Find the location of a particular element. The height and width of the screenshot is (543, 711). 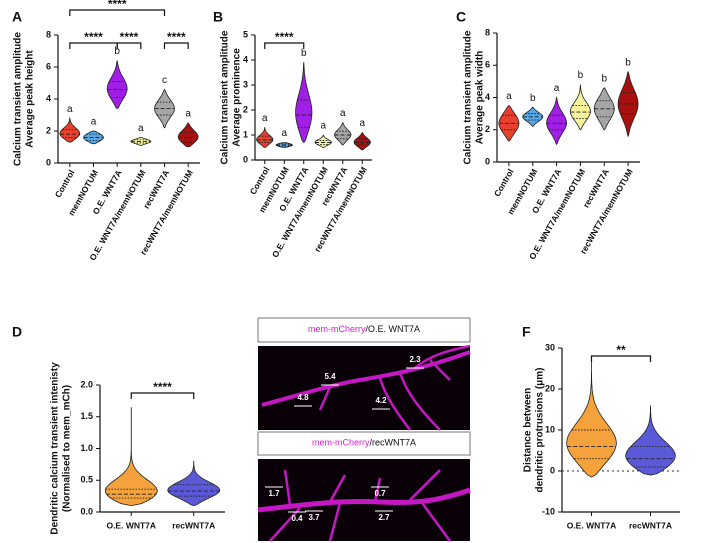

x-tick-label: recWNT7A is located at coordinates (193, 525).